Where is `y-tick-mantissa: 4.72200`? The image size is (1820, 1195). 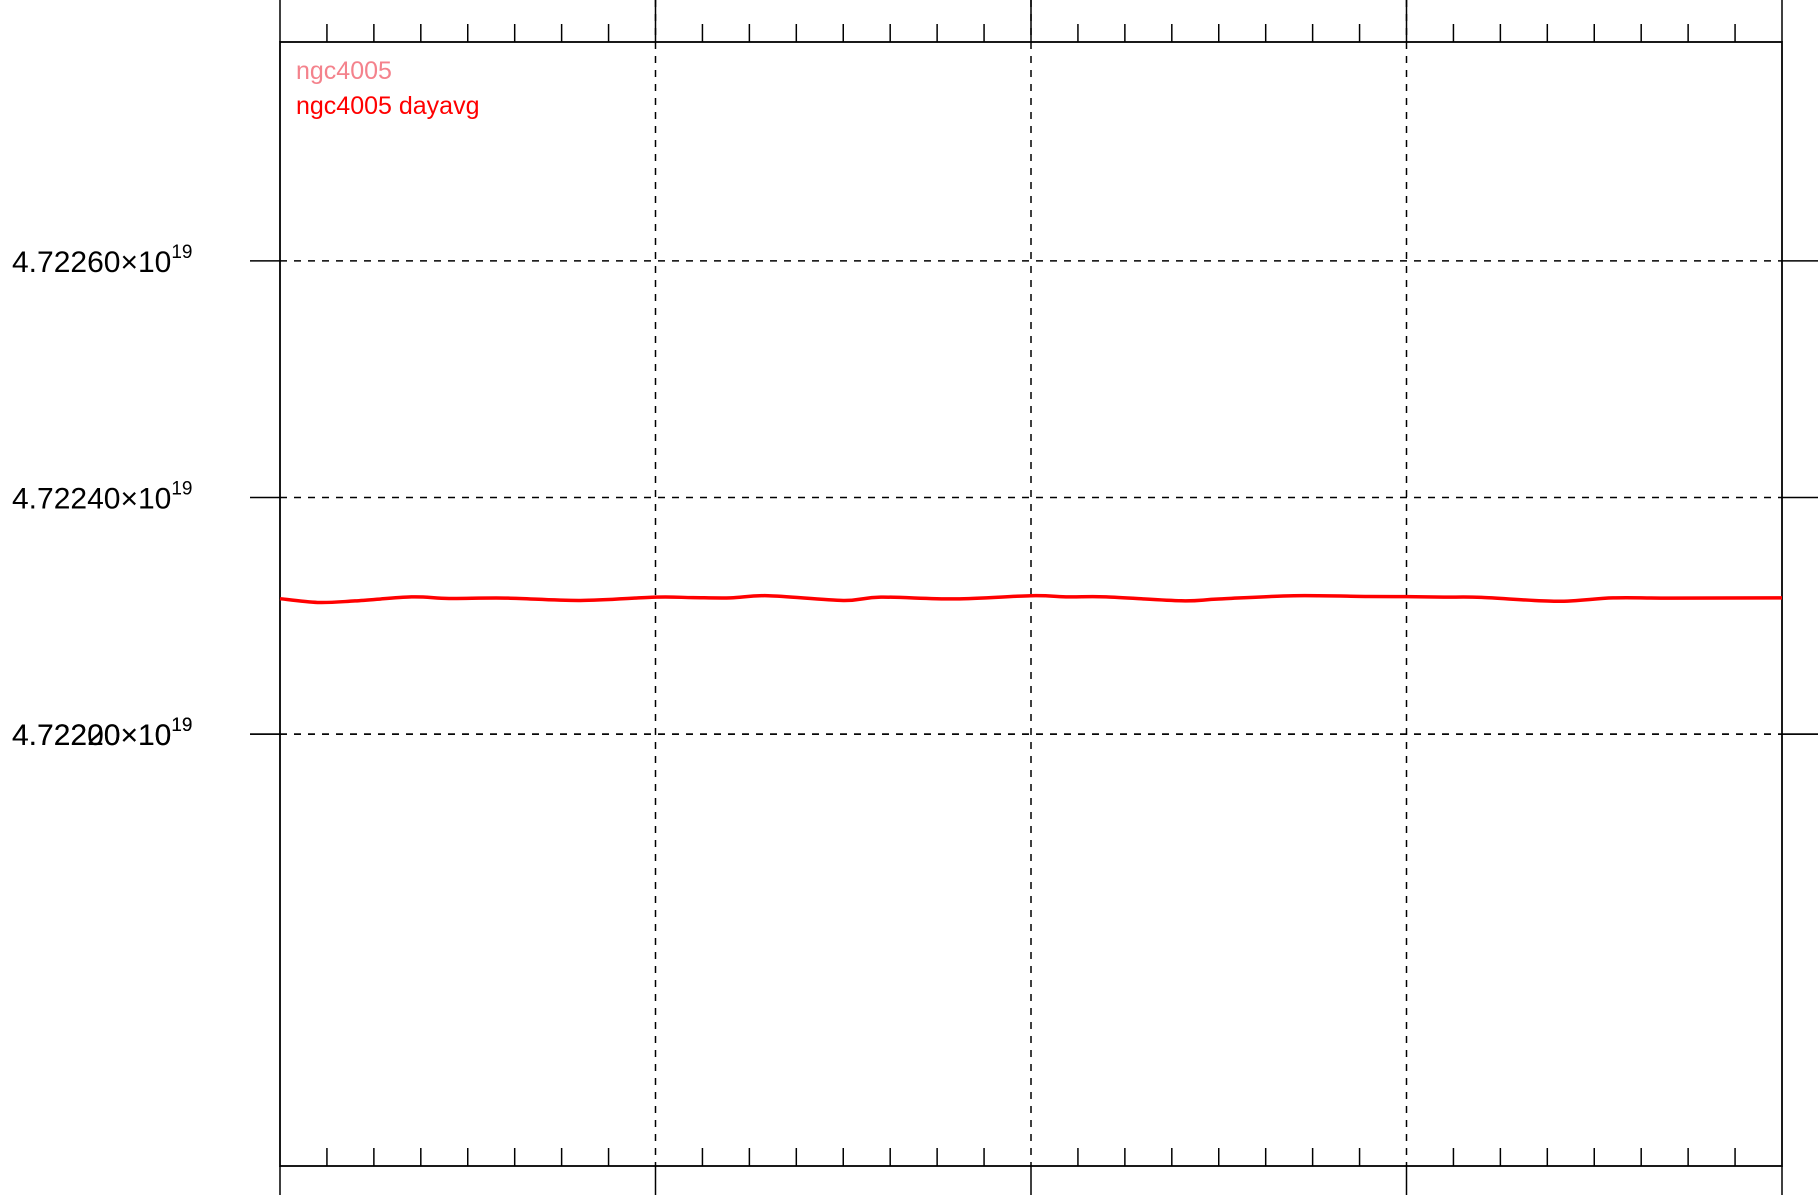
y-tick-mantissa: 4.72200 is located at coordinates (66, 735).